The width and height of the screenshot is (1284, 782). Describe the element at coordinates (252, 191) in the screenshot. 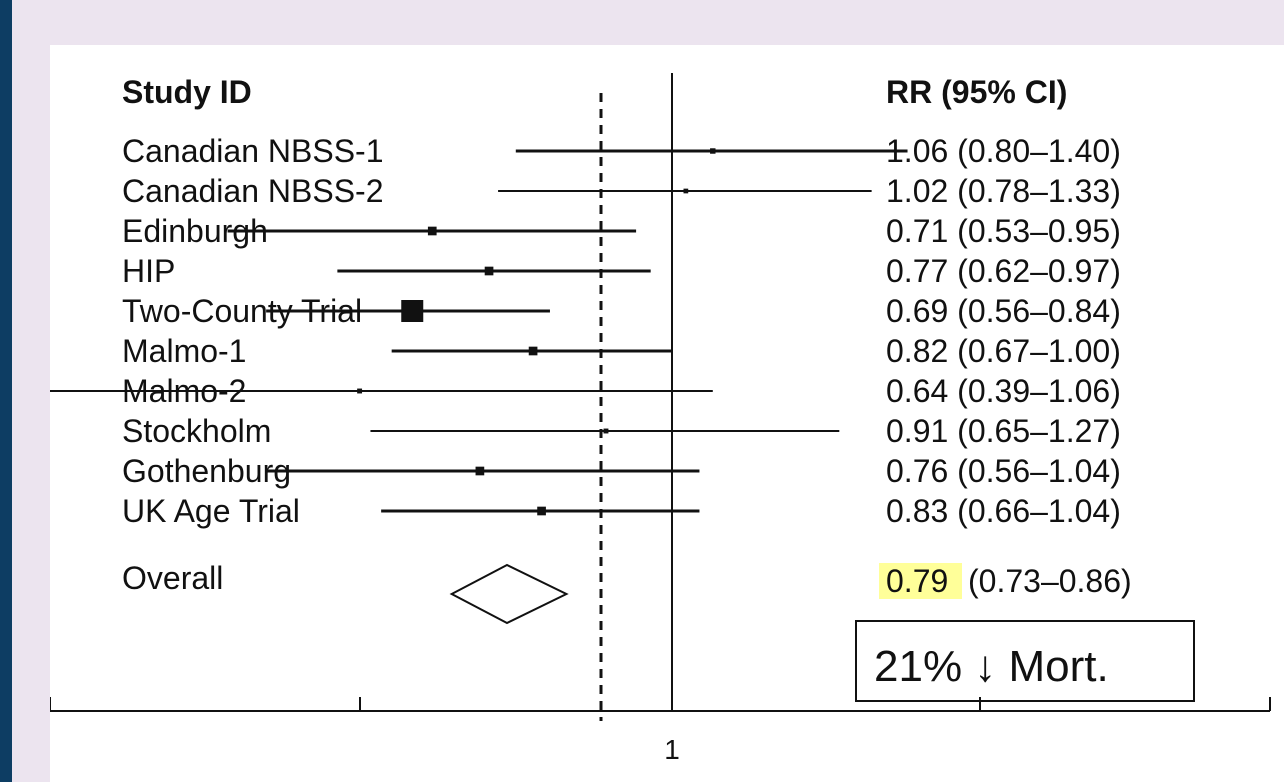

I see `study-label: Canadian NBSS-2` at that location.